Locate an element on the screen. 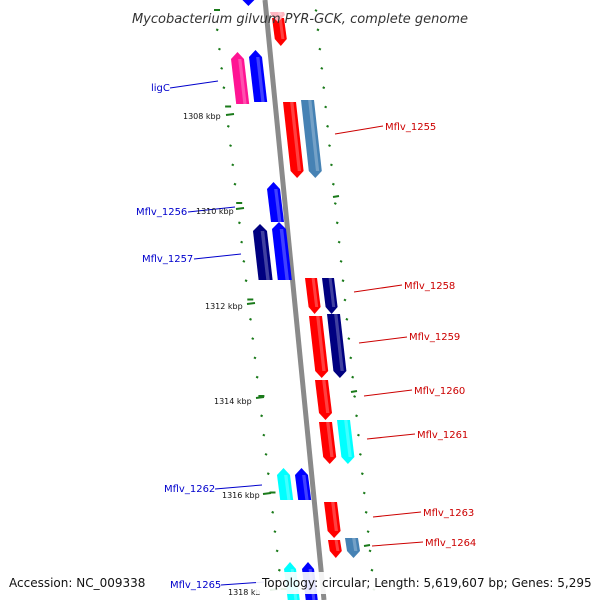 Image resolution: width=600 pixels, height=600 pixels. gene-top-red is located at coordinates (279, 32).